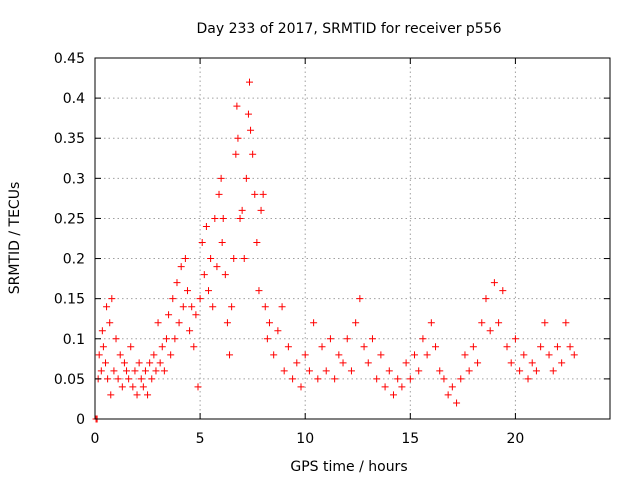 The width and height of the screenshot is (640, 480). What do you see at coordinates (15, 238) in the screenshot?
I see `y-axis-label: SRMTID / TECUs` at bounding box center [15, 238].